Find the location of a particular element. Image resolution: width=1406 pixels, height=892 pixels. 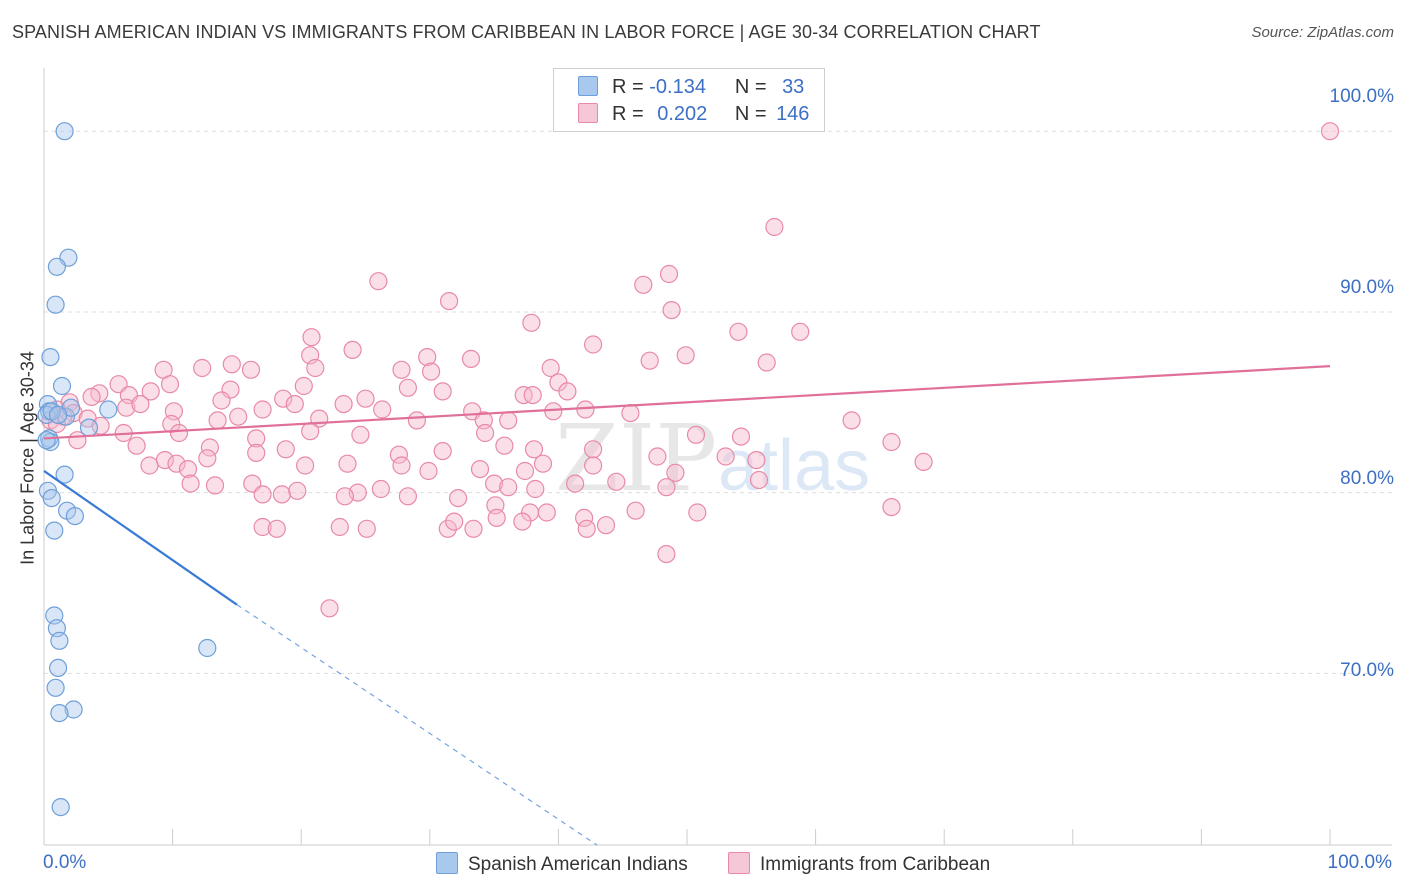

stats-legend-row-1: R = -0.134 N = 33 is located at coordinates (691, 88).